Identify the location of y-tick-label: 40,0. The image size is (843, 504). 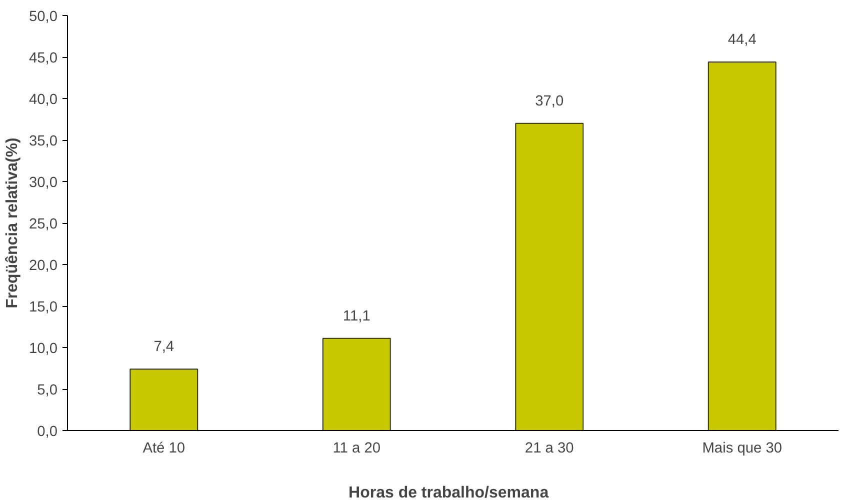
(43, 100).